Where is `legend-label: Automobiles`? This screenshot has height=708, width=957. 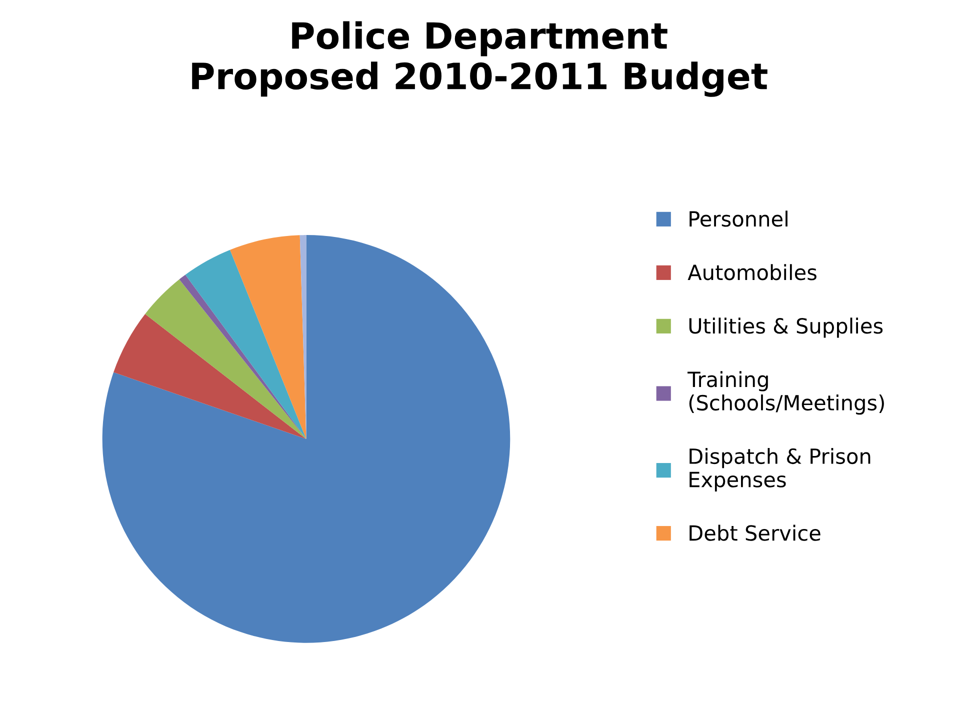
legend-label: Automobiles is located at coordinates (752, 272).